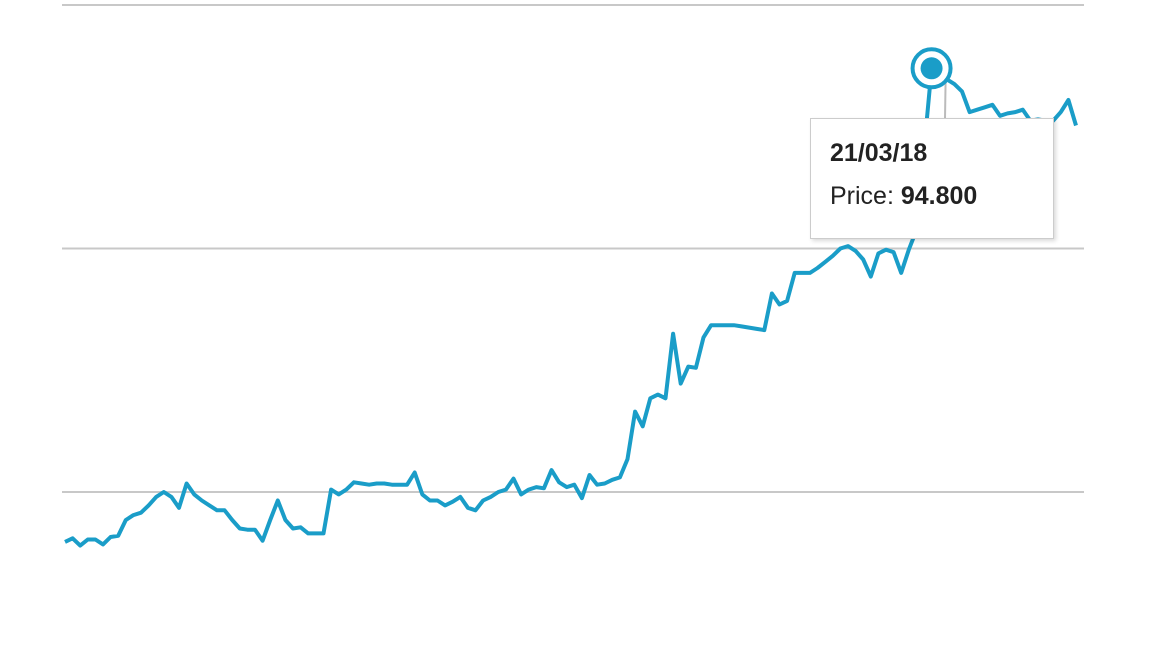  Describe the element at coordinates (932, 178) in the screenshot. I see `tooltip: 21/03/18 Price: 94.800` at that location.